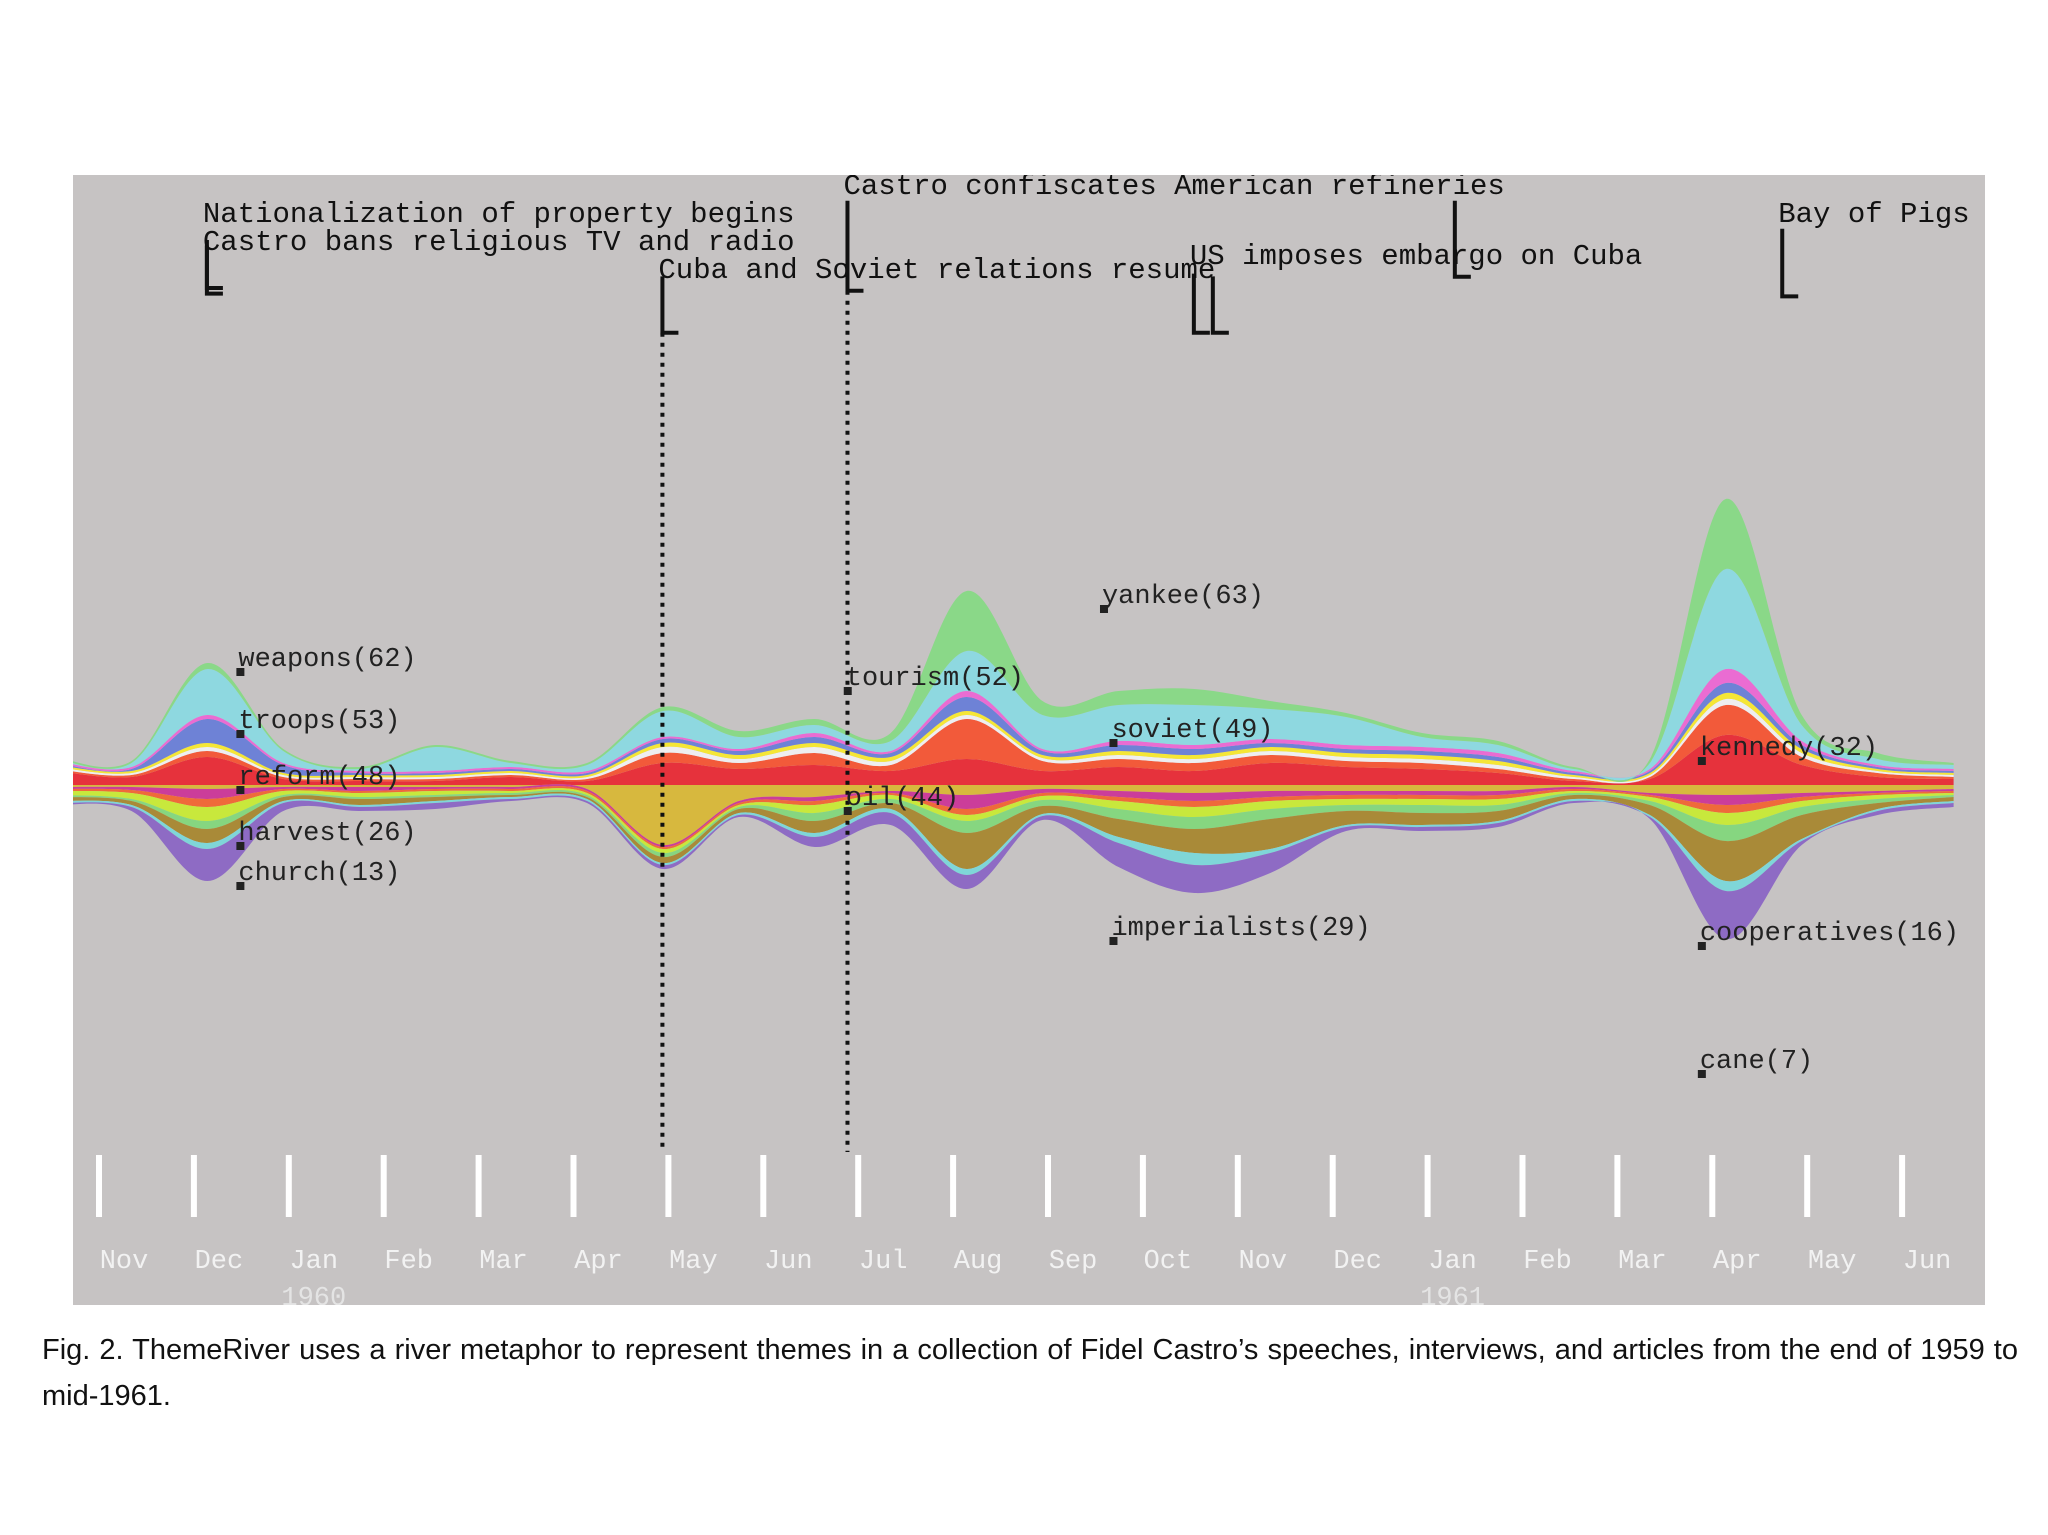 The width and height of the screenshot is (2048, 1535). Describe the element at coordinates (319, 722) in the screenshot. I see `theme-label: troops(53)` at that location.